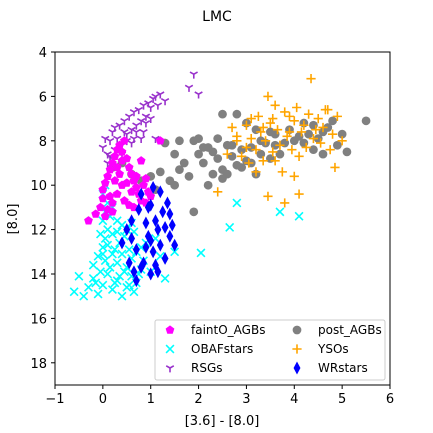 The image size is (433, 433). What do you see at coordinates (222, 349) in the screenshot?
I see `legend-label: OBAFstars` at bounding box center [222, 349].